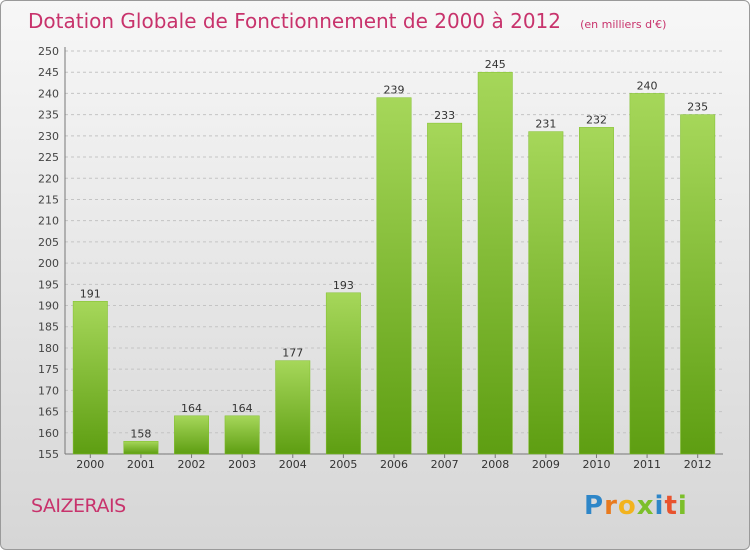 The image size is (750, 550). What do you see at coordinates (48, 263) in the screenshot?
I see `y-tick-label: 200` at bounding box center [48, 263].